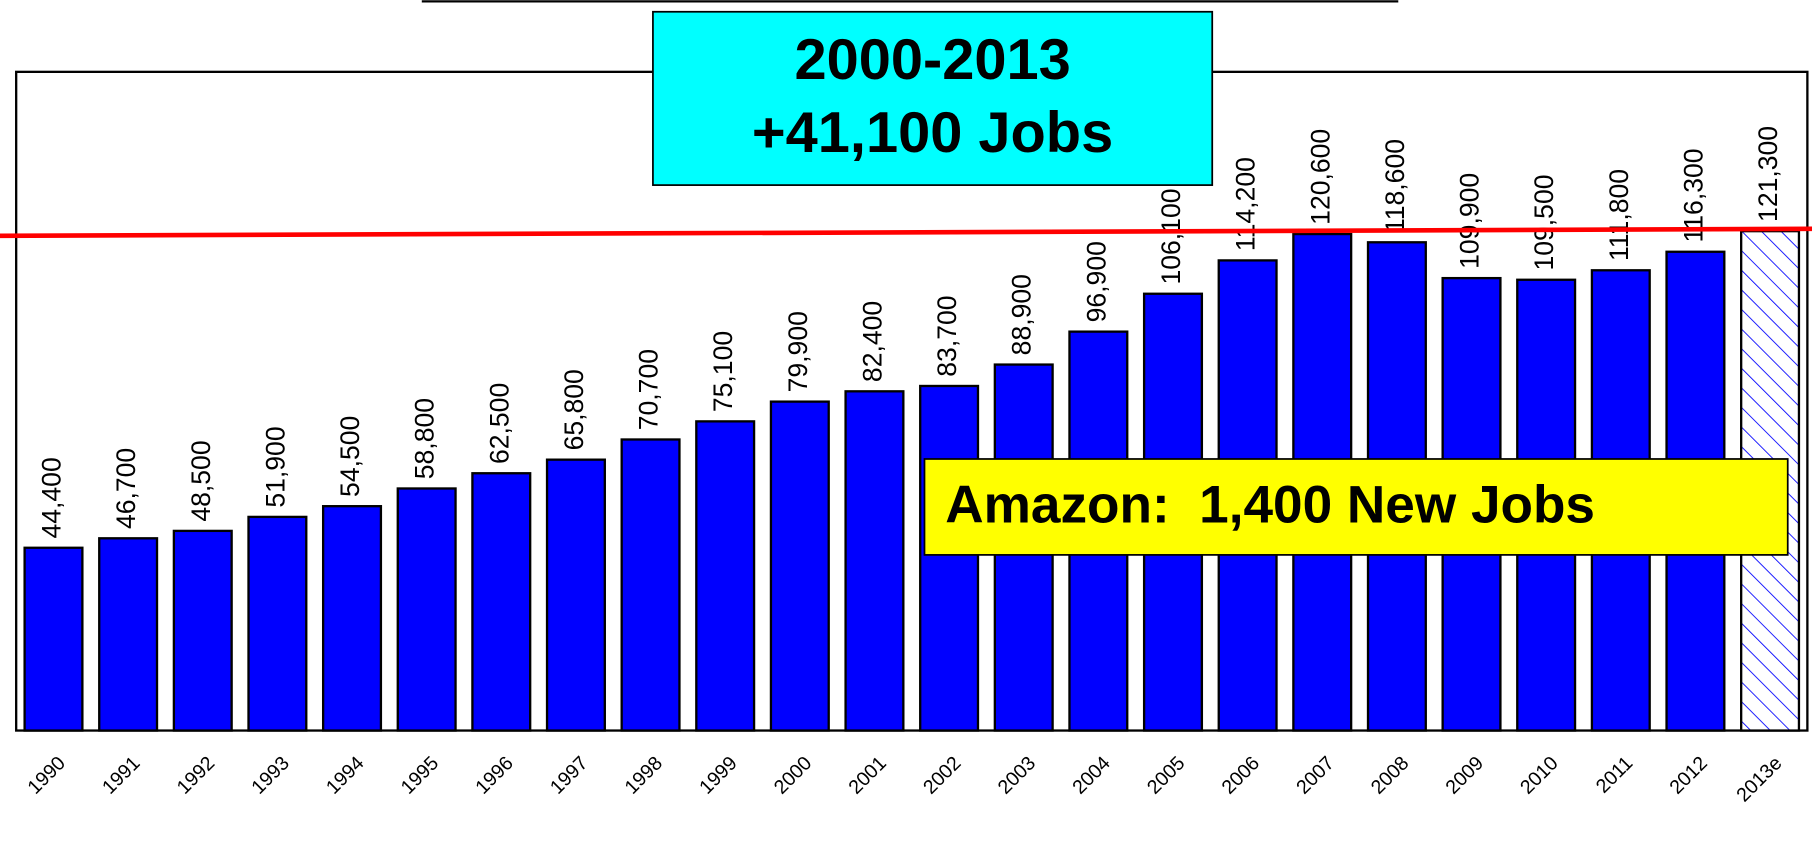 The width and height of the screenshot is (1812, 844). Describe the element at coordinates (345, 775) in the screenshot. I see `x-tick-label: 1994` at that location.